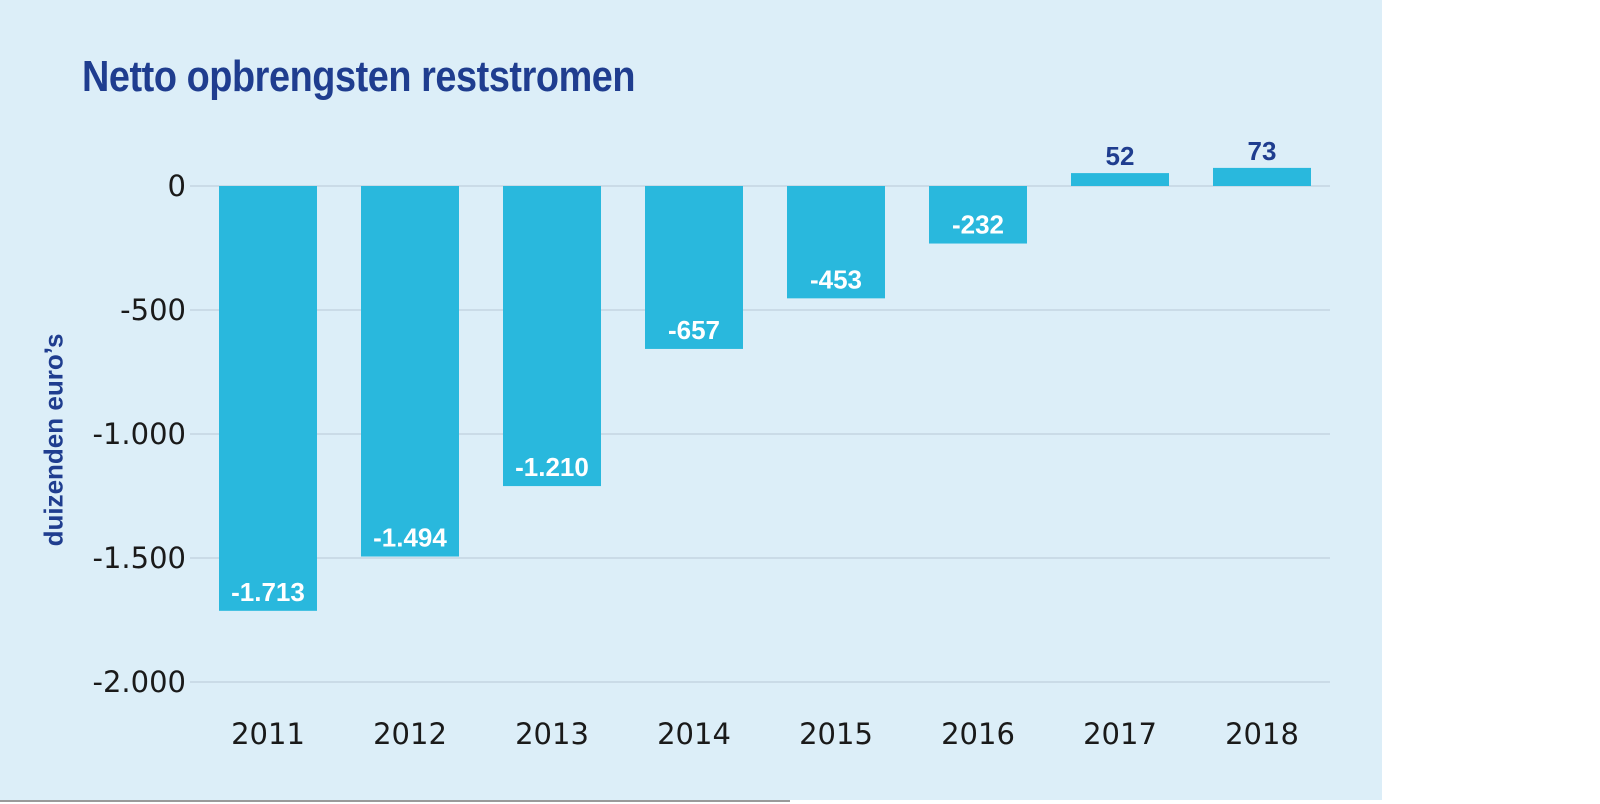  I want to click on data-label: -1.210, so click(552, 467).